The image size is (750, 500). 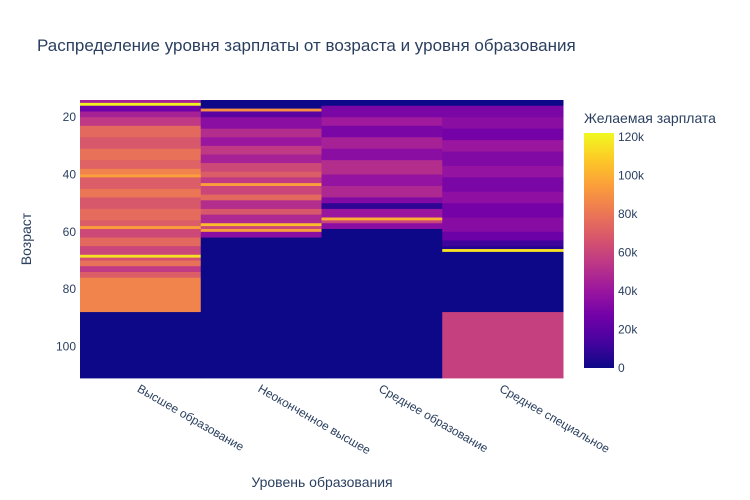 What do you see at coordinates (554, 418) in the screenshot?
I see `x-tick-label: Среднее специальное` at bounding box center [554, 418].